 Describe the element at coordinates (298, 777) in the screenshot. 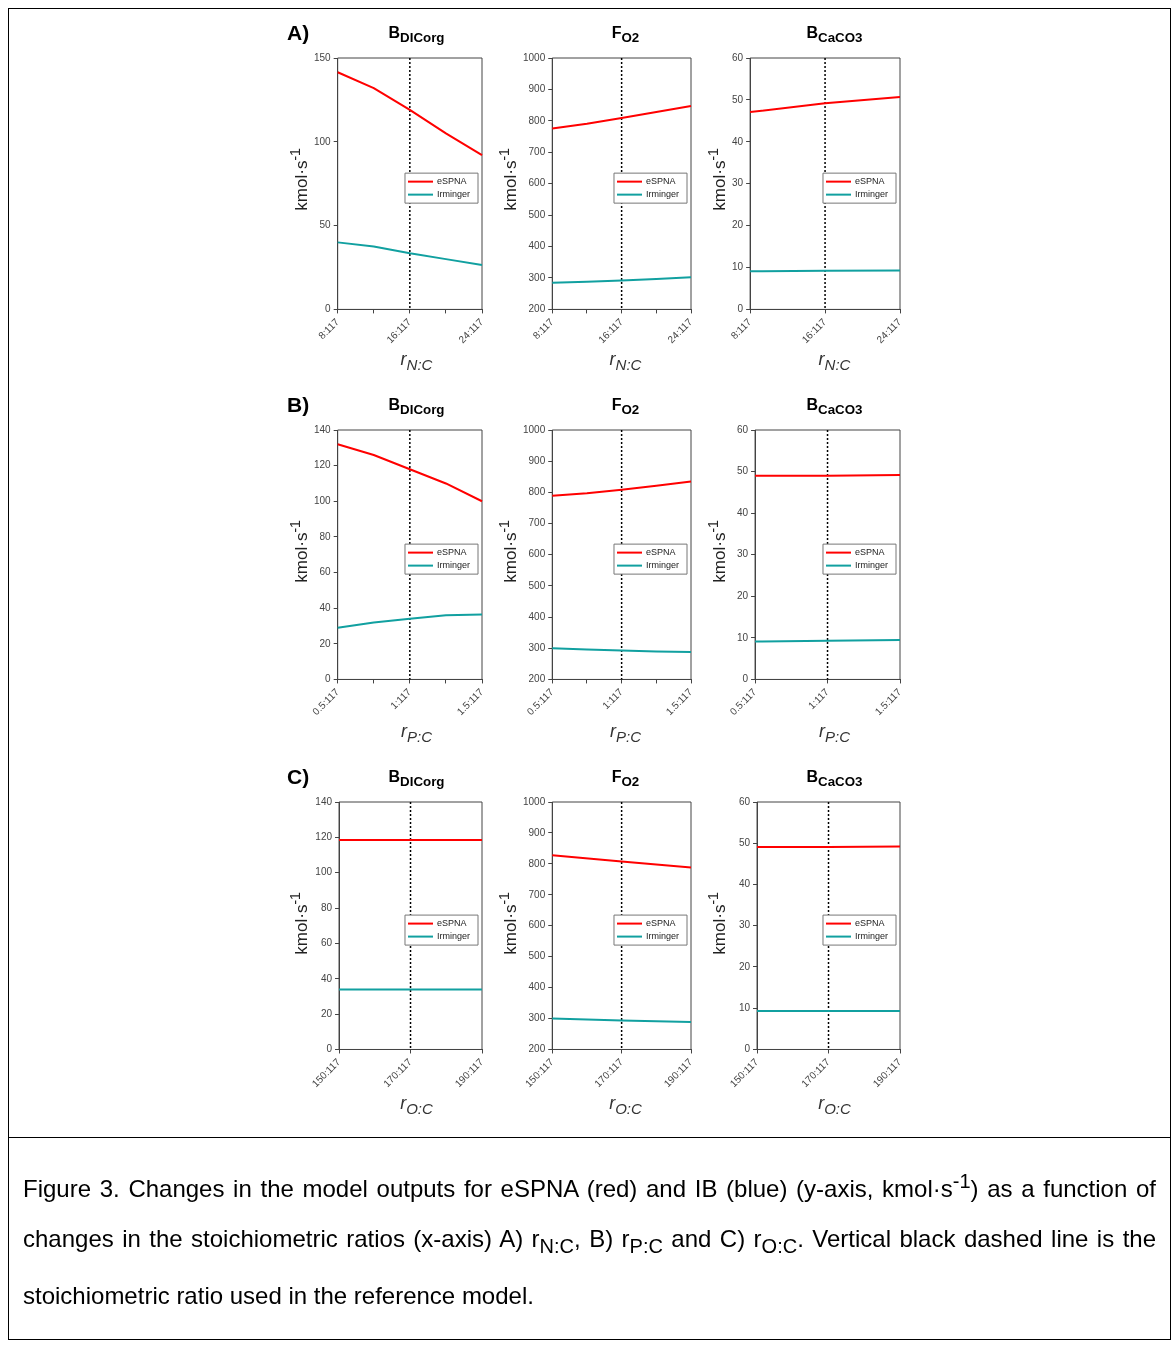

I see `text: C)` at that location.